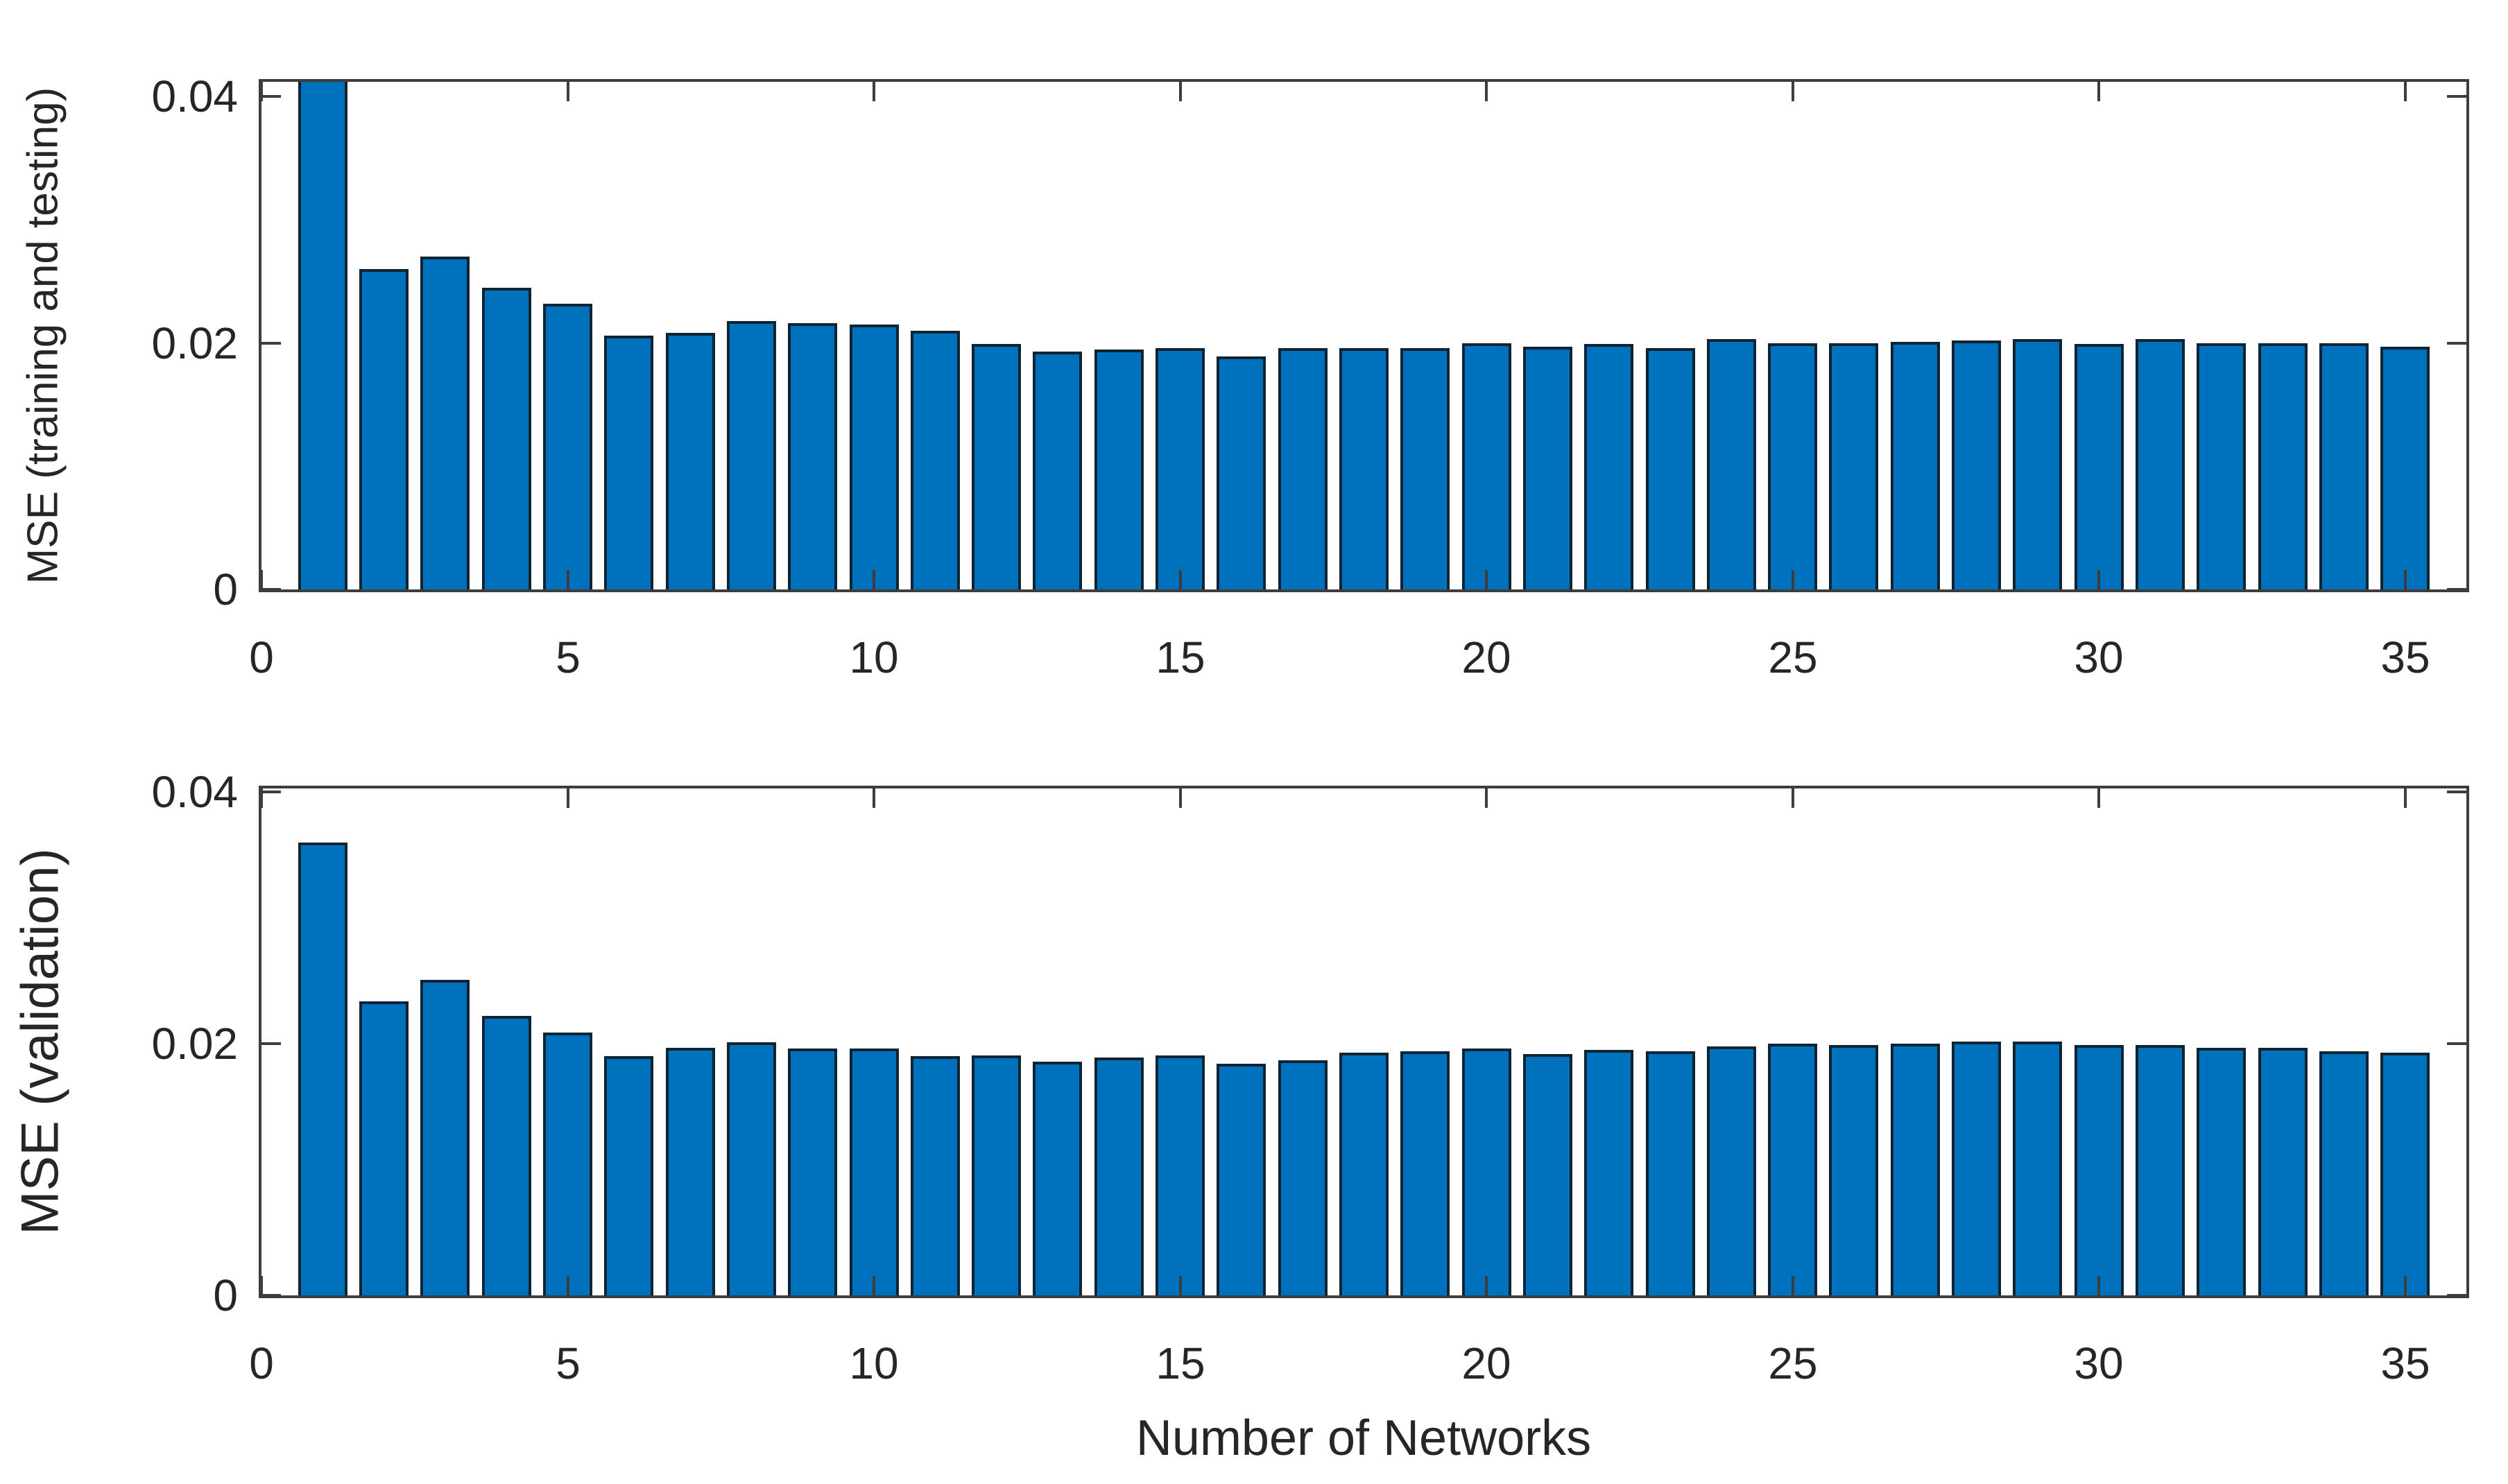 The width and height of the screenshot is (2508, 1484). What do you see at coordinates (1486, 1363) in the screenshot?
I see `x-tick-label: 20` at bounding box center [1486, 1363].